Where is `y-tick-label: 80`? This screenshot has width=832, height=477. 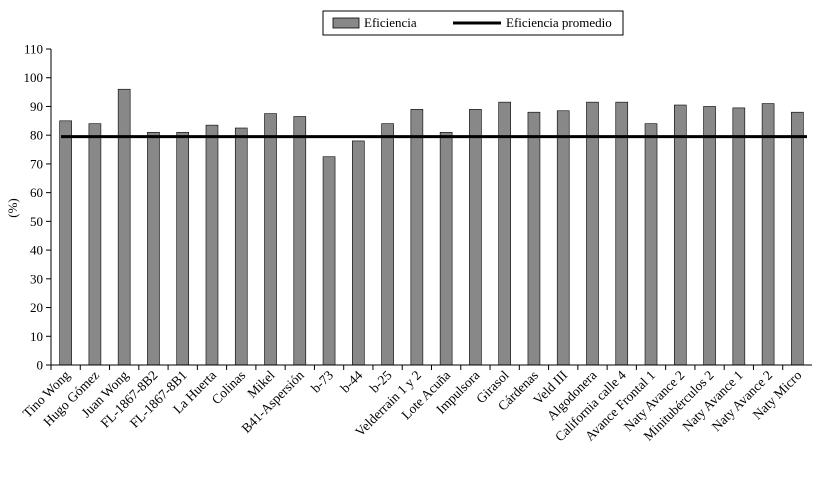
y-tick-label: 80 is located at coordinates (36, 135).